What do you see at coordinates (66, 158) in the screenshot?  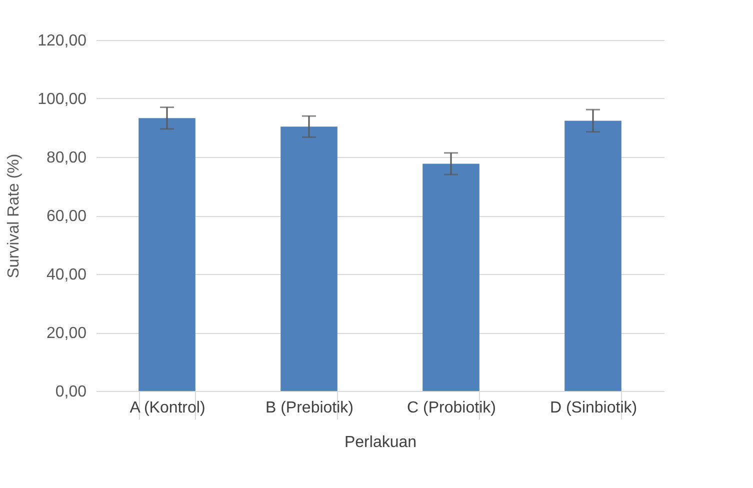 I see `y-tick-label: 80,00` at bounding box center [66, 158].